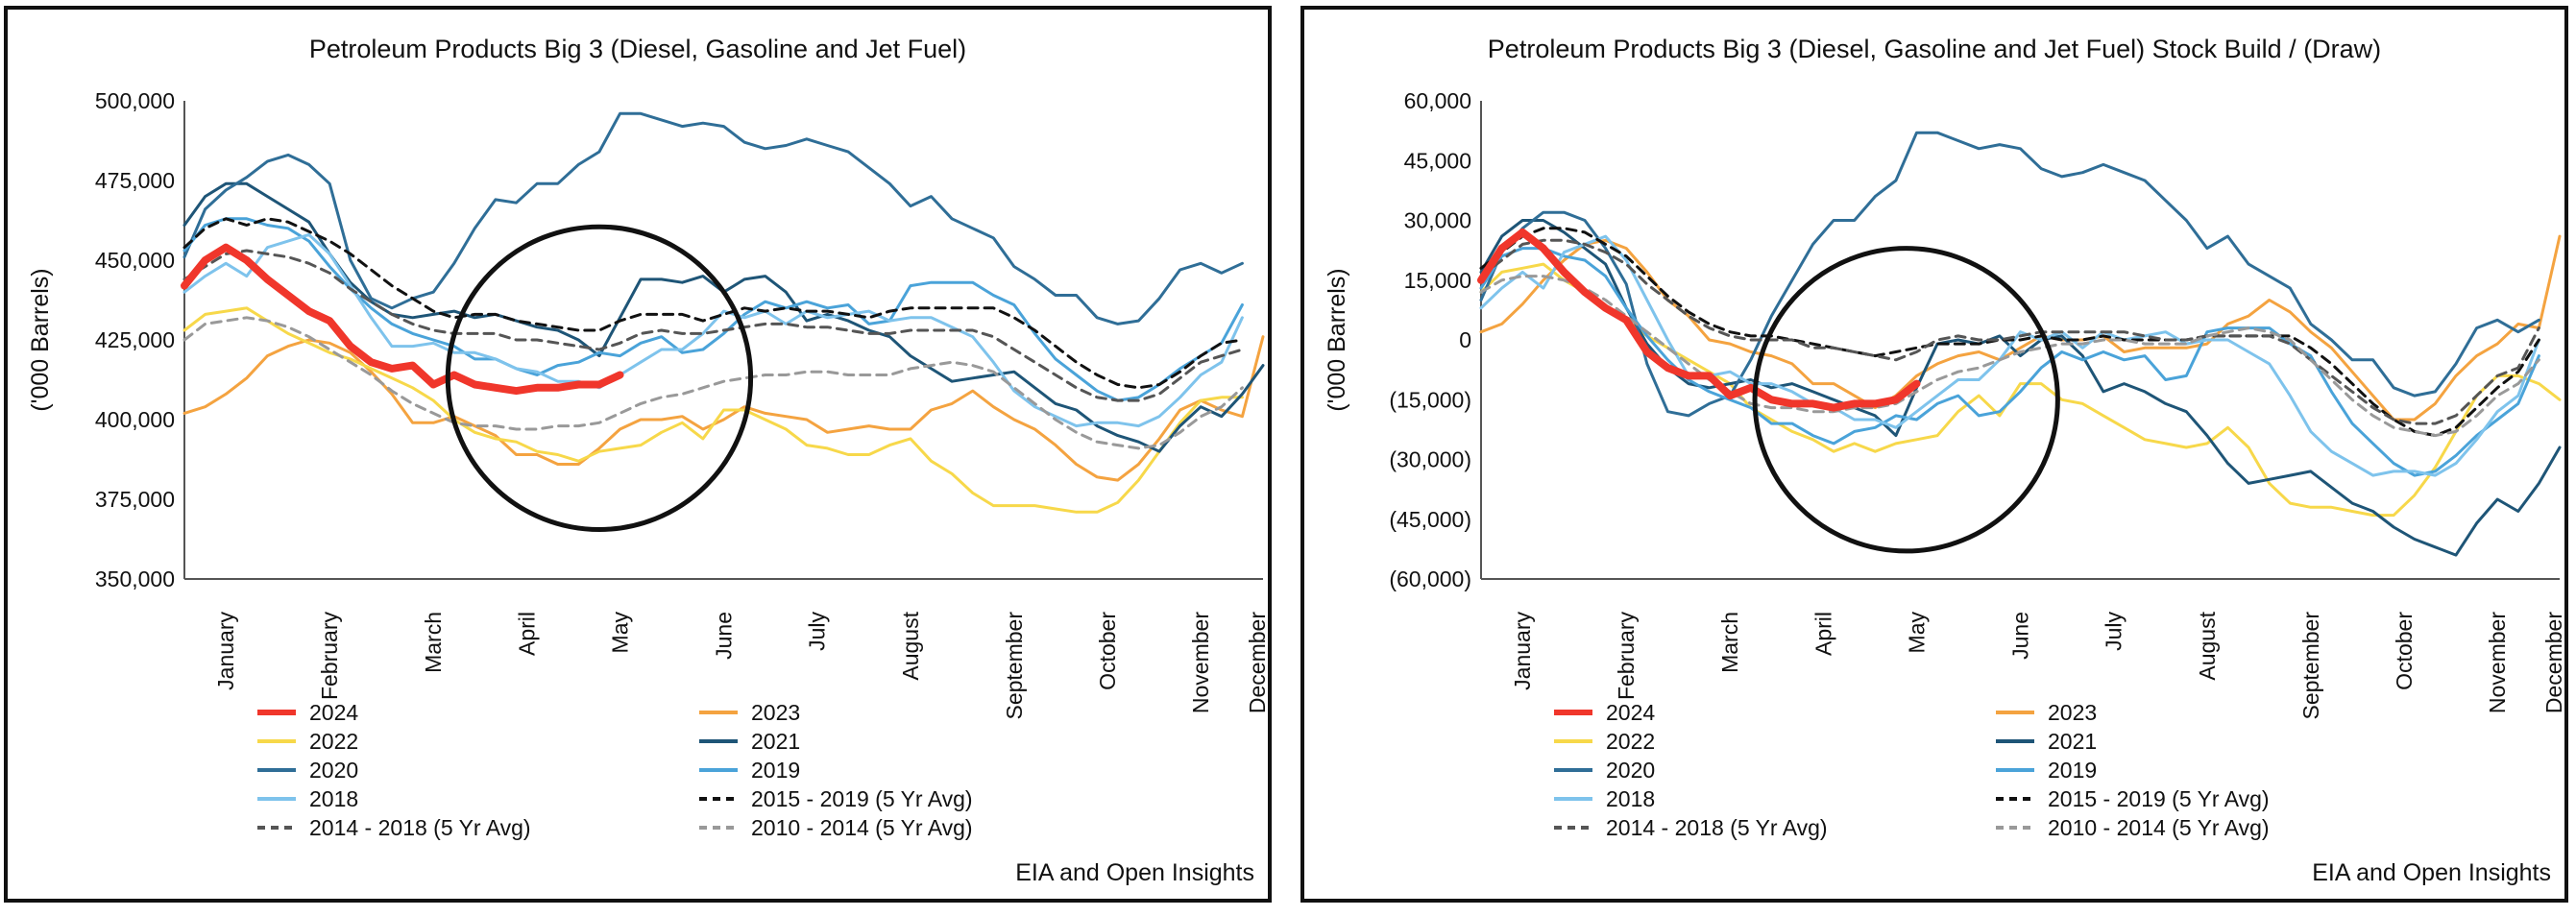 Image resolution: width=2576 pixels, height=916 pixels. What do you see at coordinates (135, 260) in the screenshot?
I see `y-tick-label: 450,000` at bounding box center [135, 260].